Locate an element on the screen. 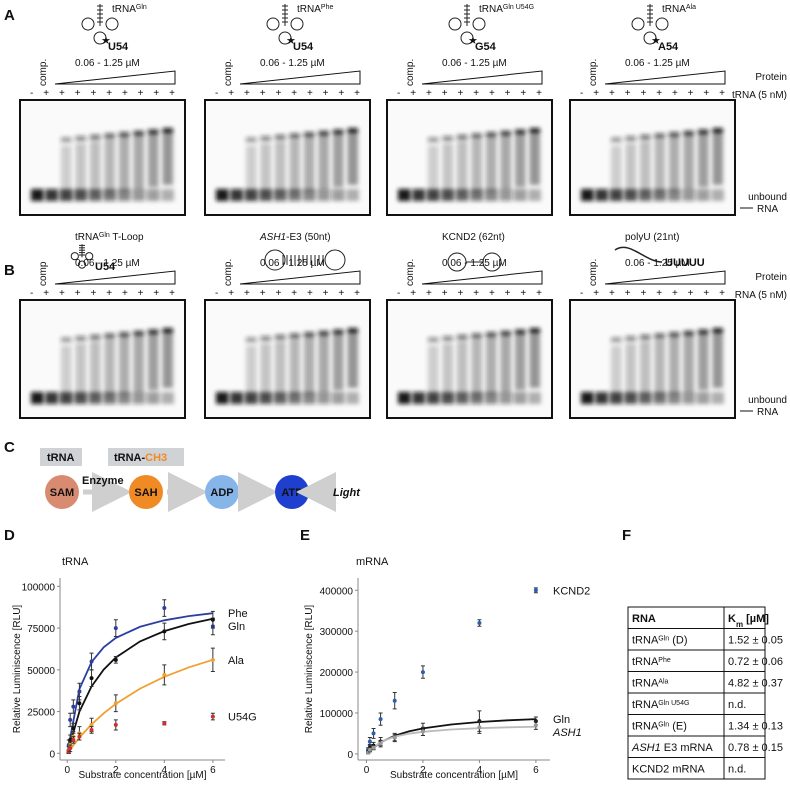  text-part: Gln is located at coordinates (141, 7).